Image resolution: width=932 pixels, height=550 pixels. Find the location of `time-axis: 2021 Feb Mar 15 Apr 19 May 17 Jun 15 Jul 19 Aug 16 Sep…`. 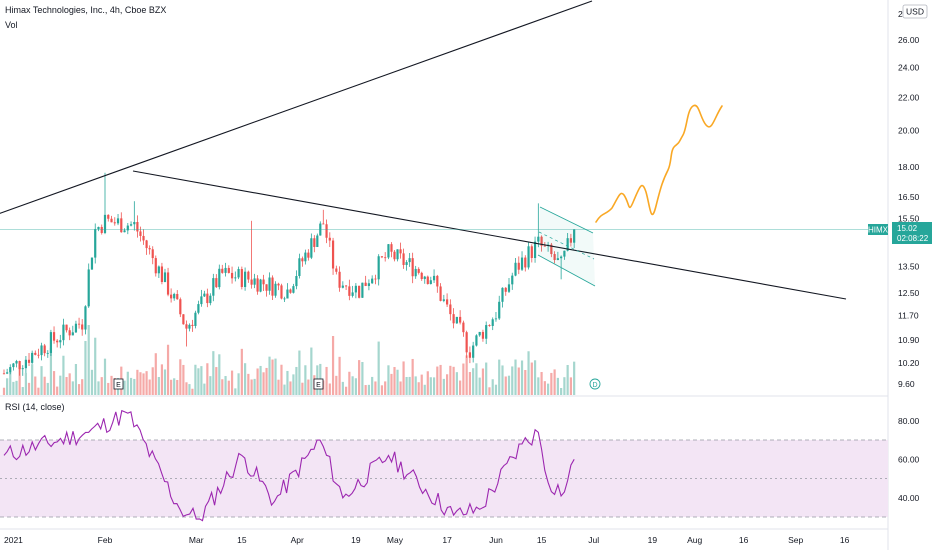

time-axis: 2021 Feb Mar 15 Apr 19 May 17 Jun 15 Jul 19 Aug 16 Sep… is located at coordinates (427, 540).